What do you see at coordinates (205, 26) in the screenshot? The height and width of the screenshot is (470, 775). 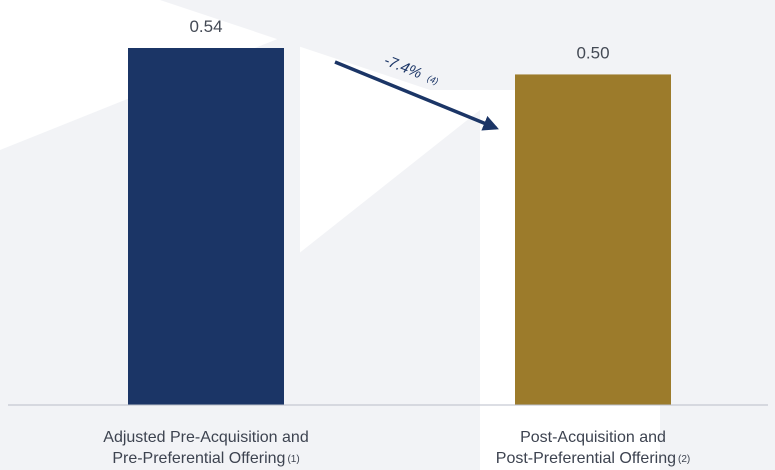 I see `value-label-1: 0.54` at bounding box center [205, 26].